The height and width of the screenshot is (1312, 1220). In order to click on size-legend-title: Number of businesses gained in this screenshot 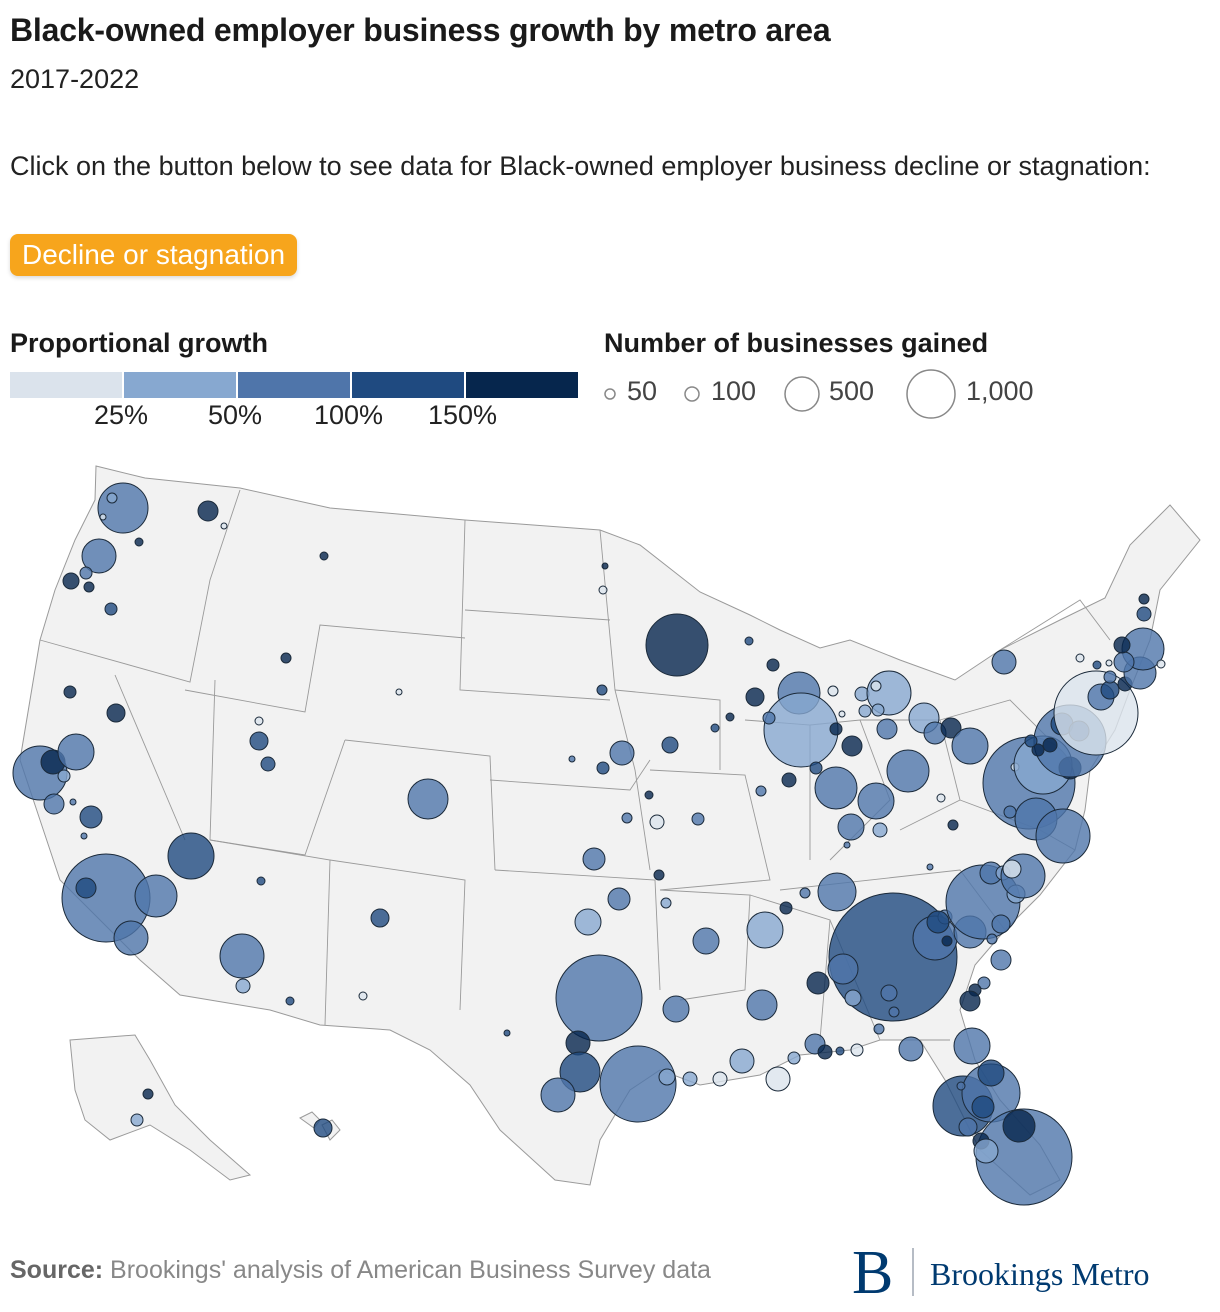, I will do `click(796, 343)`.